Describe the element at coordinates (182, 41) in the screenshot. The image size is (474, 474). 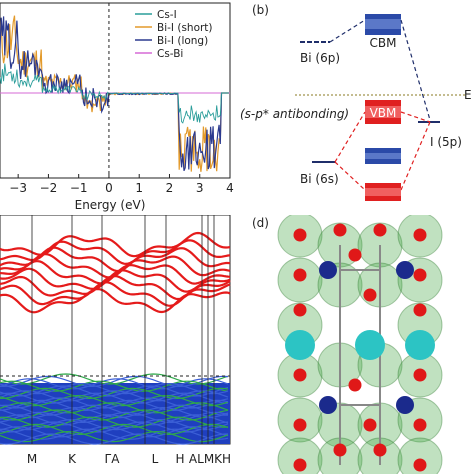
I see `legend-entry: Bi-I (long)` at that location.